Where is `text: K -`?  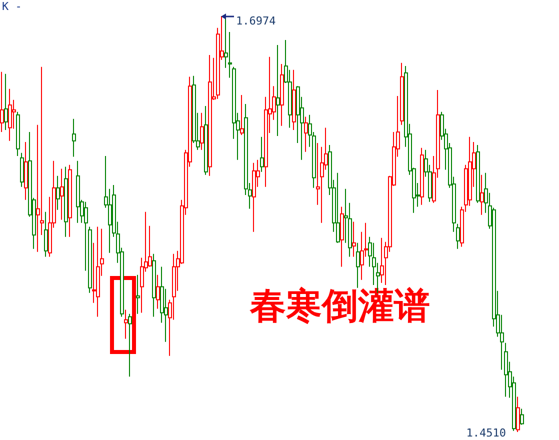
text: K - is located at coordinates (12, 6).